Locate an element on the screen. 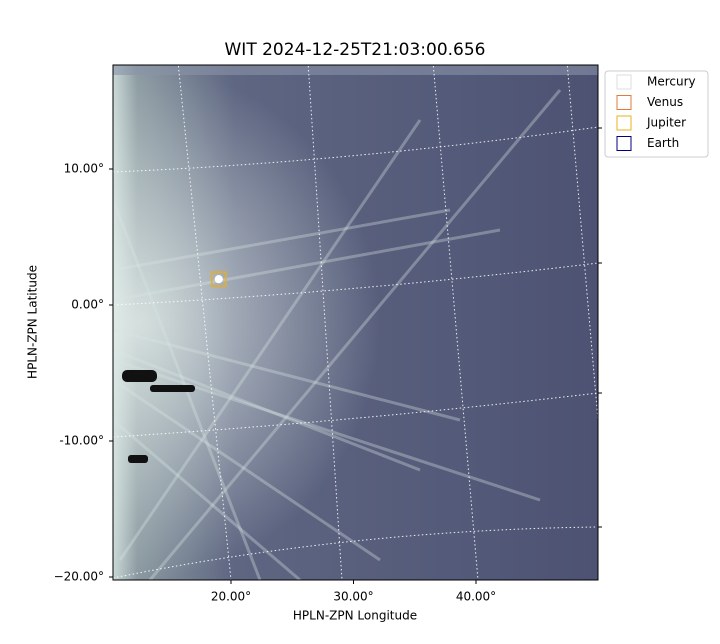 Image resolution: width=720 pixels, height=644 pixels. y-tick-label: 10.00° is located at coordinates (84, 169).